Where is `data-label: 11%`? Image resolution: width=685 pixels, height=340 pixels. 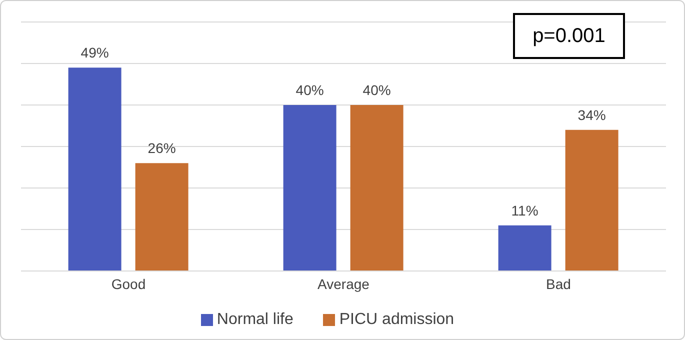 data-label: 11% is located at coordinates (524, 210).